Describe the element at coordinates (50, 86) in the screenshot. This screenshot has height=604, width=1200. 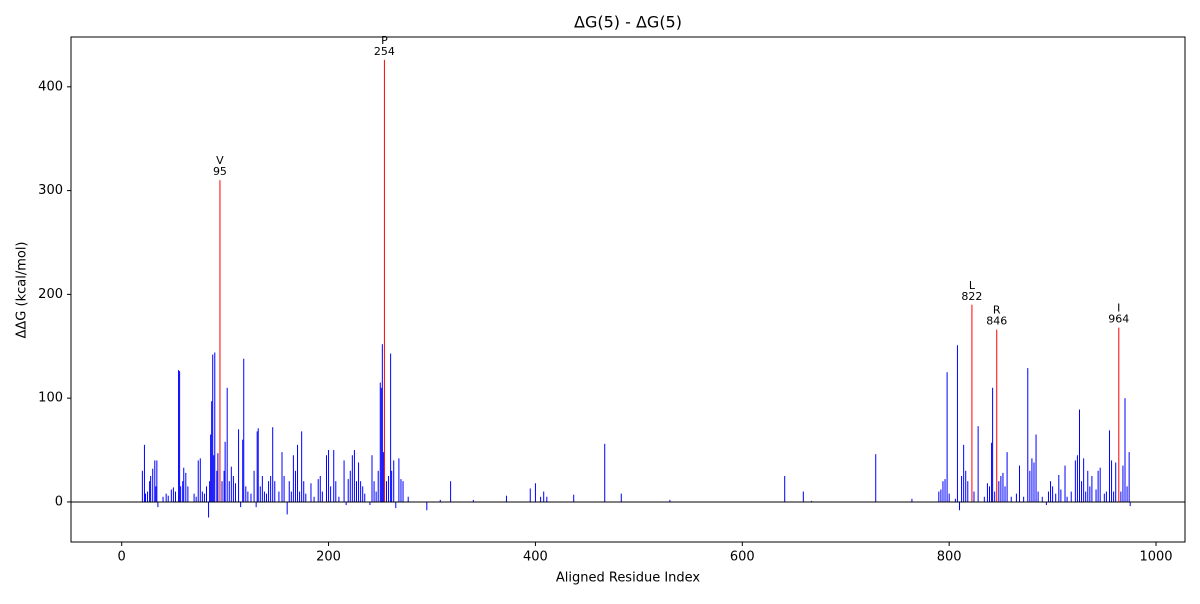
I see `y-tick-label: 400` at that location.